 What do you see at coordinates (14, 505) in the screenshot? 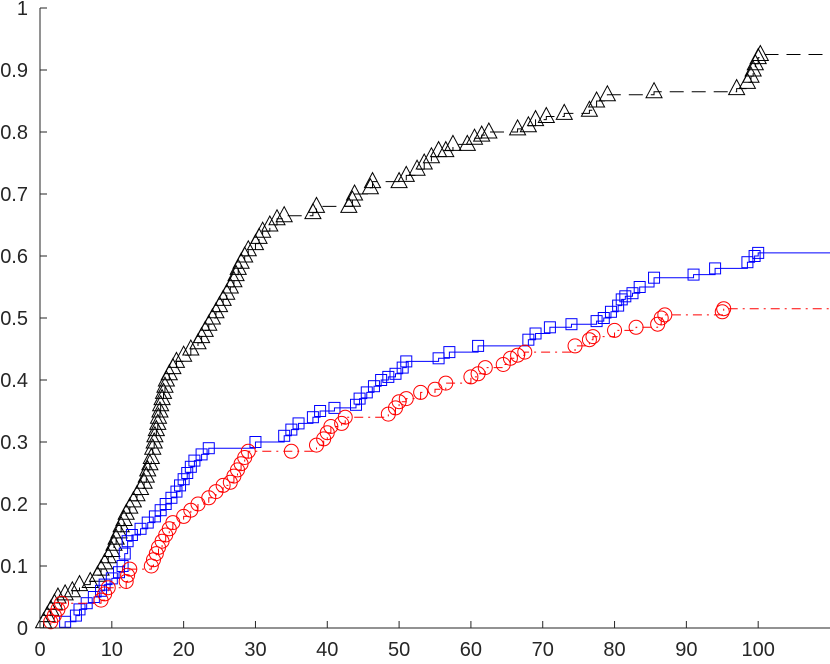
I see `y-tick-label: 0.2` at bounding box center [14, 505].